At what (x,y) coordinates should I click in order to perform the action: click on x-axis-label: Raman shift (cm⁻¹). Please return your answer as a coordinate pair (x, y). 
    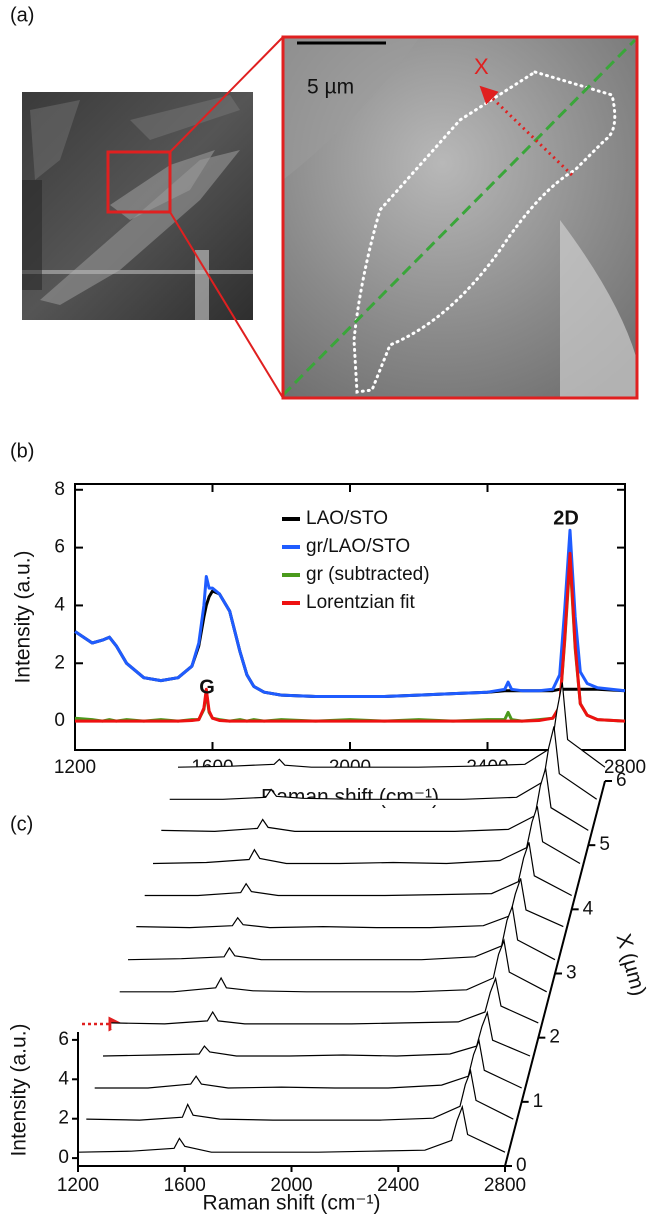
    Looking at the image, I should click on (292, 1203).